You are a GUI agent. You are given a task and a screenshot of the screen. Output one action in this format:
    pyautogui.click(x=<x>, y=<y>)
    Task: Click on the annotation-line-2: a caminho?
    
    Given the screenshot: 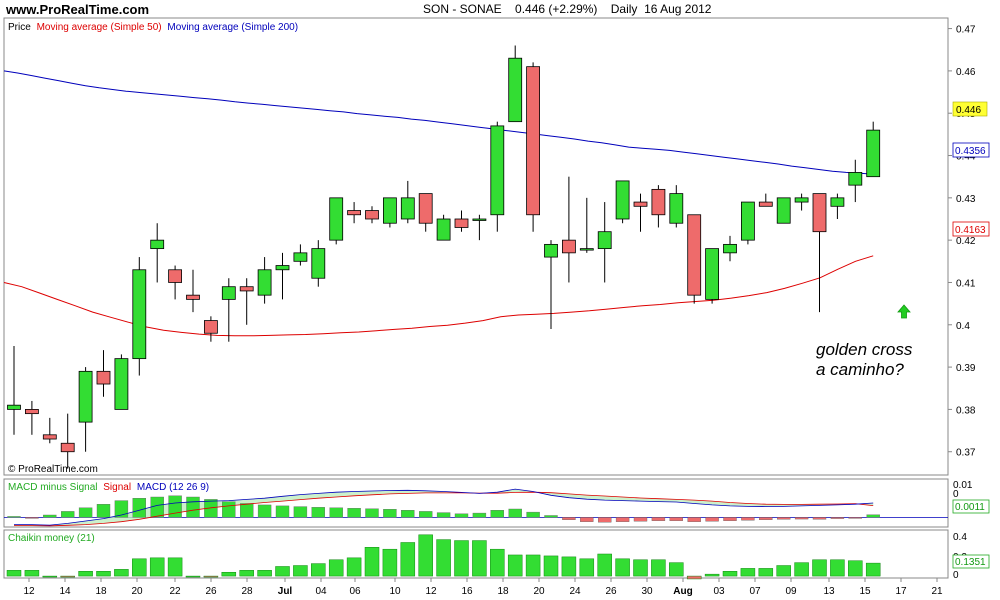 What is the action you would take?
    pyautogui.click(x=860, y=369)
    